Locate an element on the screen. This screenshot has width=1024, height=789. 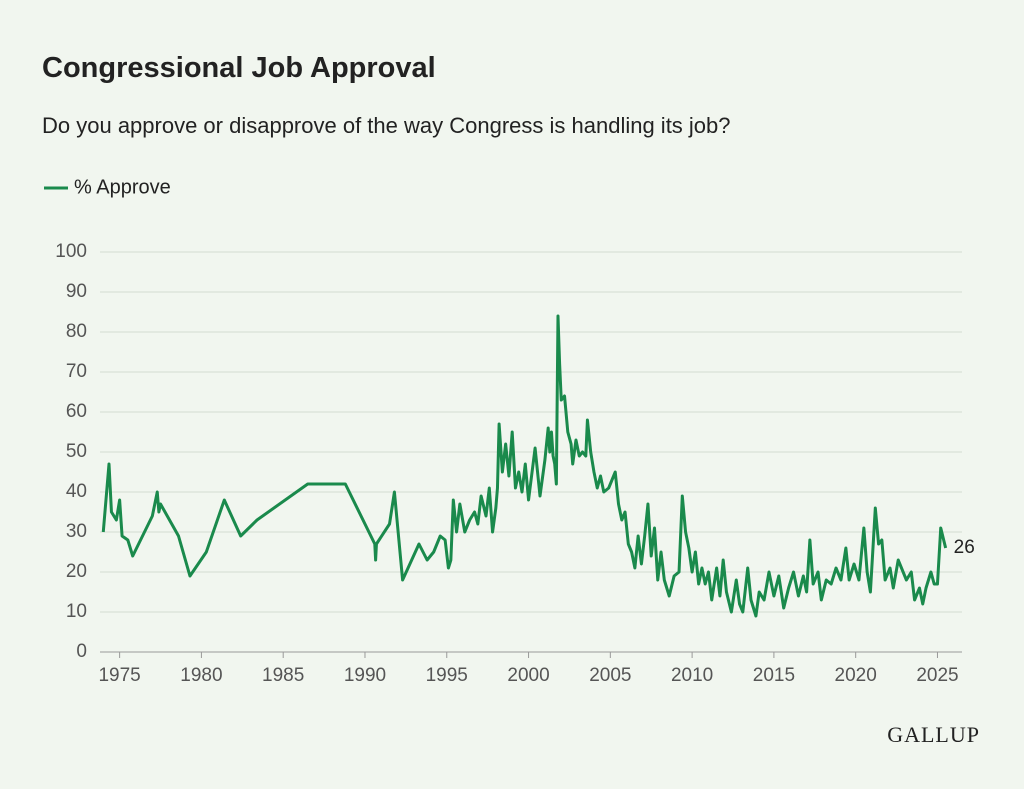
x-tick-label: 1995 is located at coordinates (447, 675).